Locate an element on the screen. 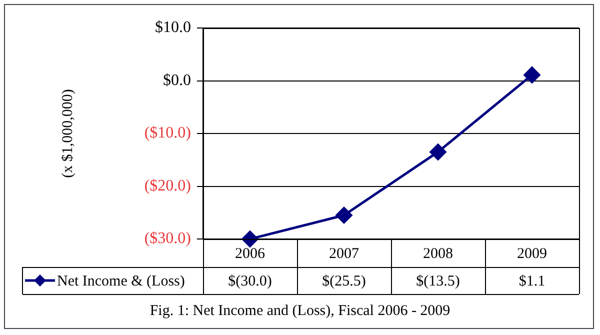 The width and height of the screenshot is (600, 335). y-tick-label: ($30.0) is located at coordinates (167, 239).